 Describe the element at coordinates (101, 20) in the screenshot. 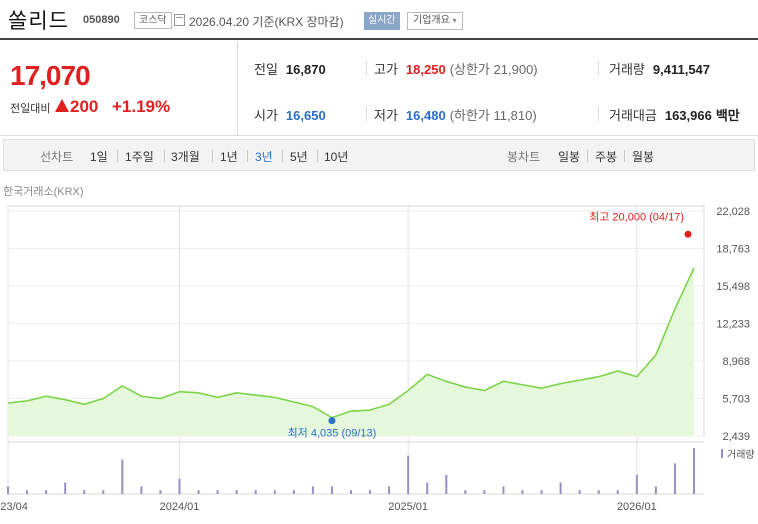

I see `stock-code: 050890` at that location.